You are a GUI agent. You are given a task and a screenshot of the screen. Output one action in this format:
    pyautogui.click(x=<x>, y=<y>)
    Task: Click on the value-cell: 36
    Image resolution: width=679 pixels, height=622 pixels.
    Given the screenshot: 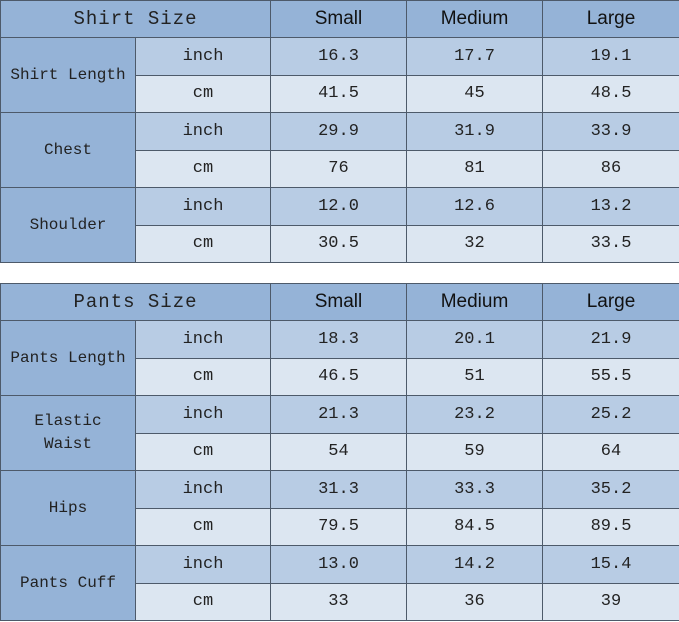 What is the action you would take?
    pyautogui.click(x=474, y=601)
    